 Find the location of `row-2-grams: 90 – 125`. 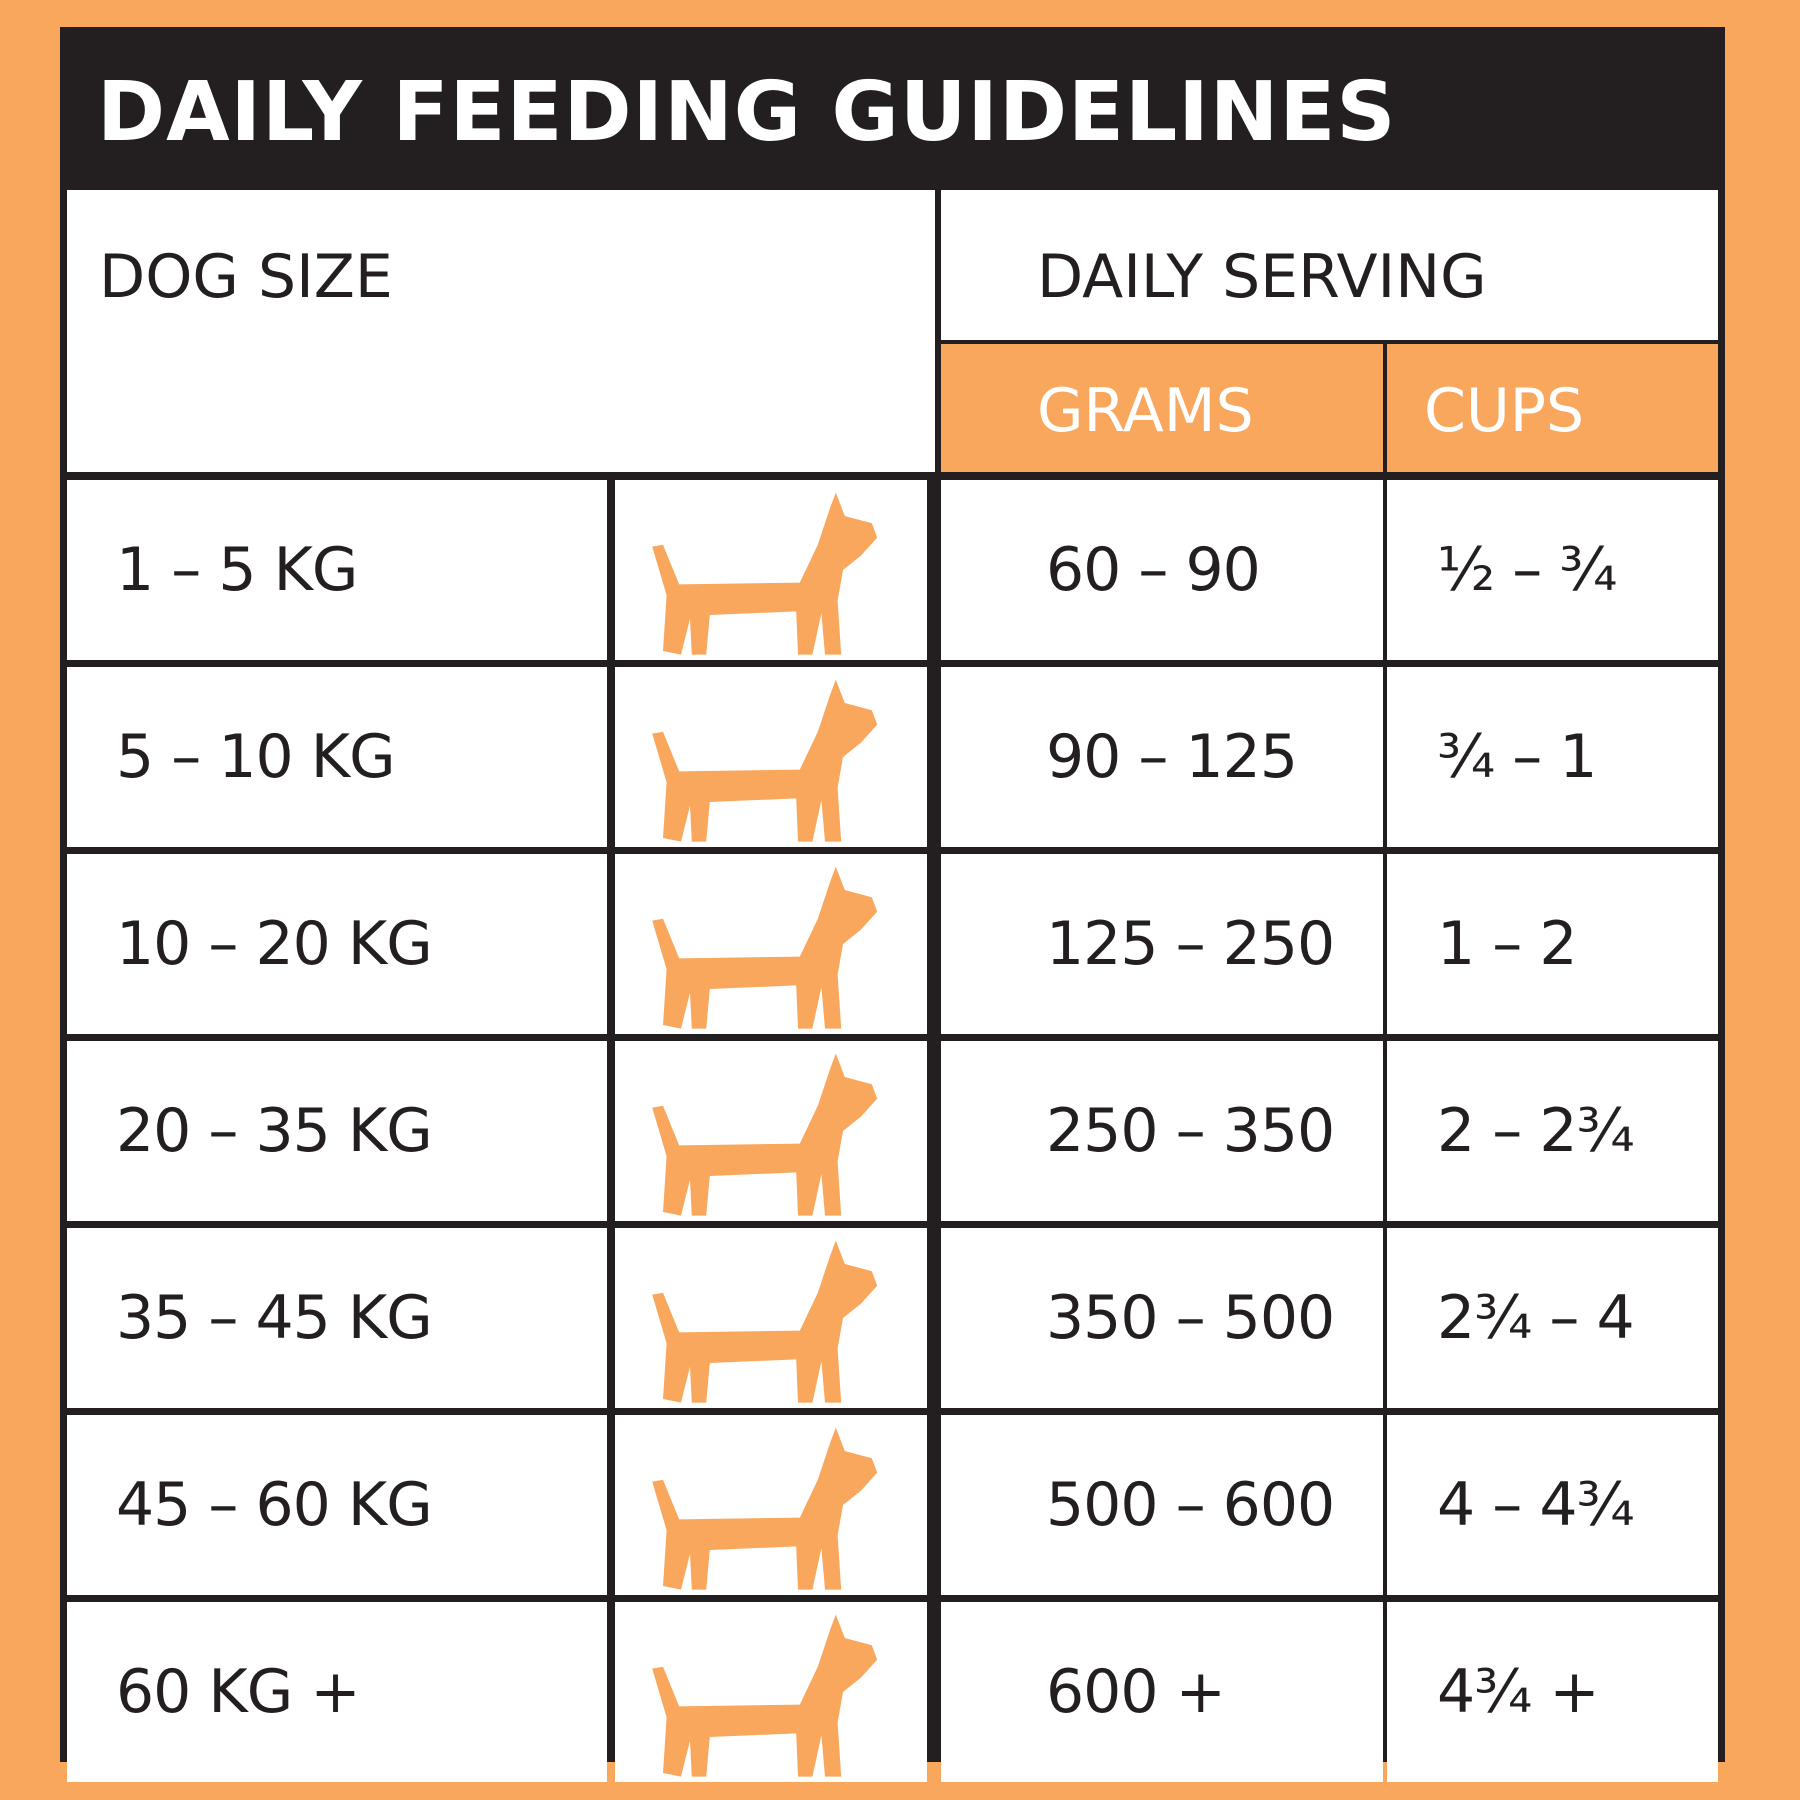

row-2-grams: 90 – 125 is located at coordinates (1172, 757).